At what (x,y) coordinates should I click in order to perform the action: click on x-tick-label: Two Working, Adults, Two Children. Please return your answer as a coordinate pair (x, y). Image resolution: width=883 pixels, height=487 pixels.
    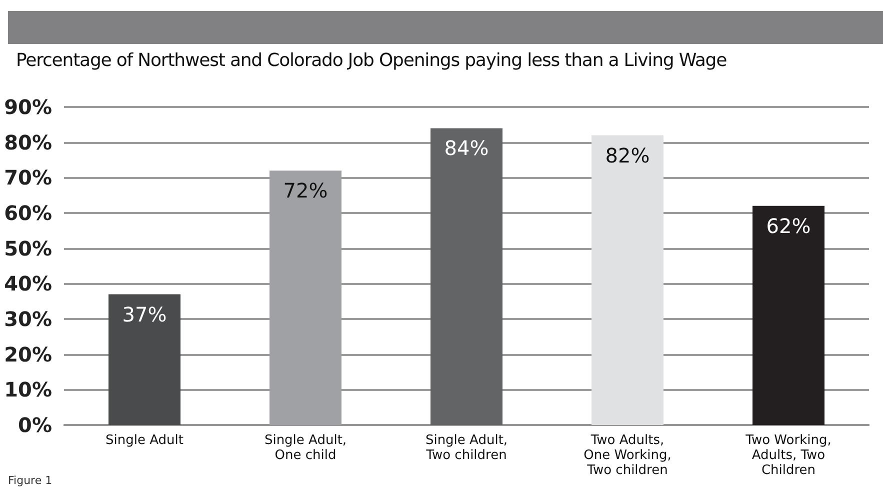
    Looking at the image, I should click on (788, 455).